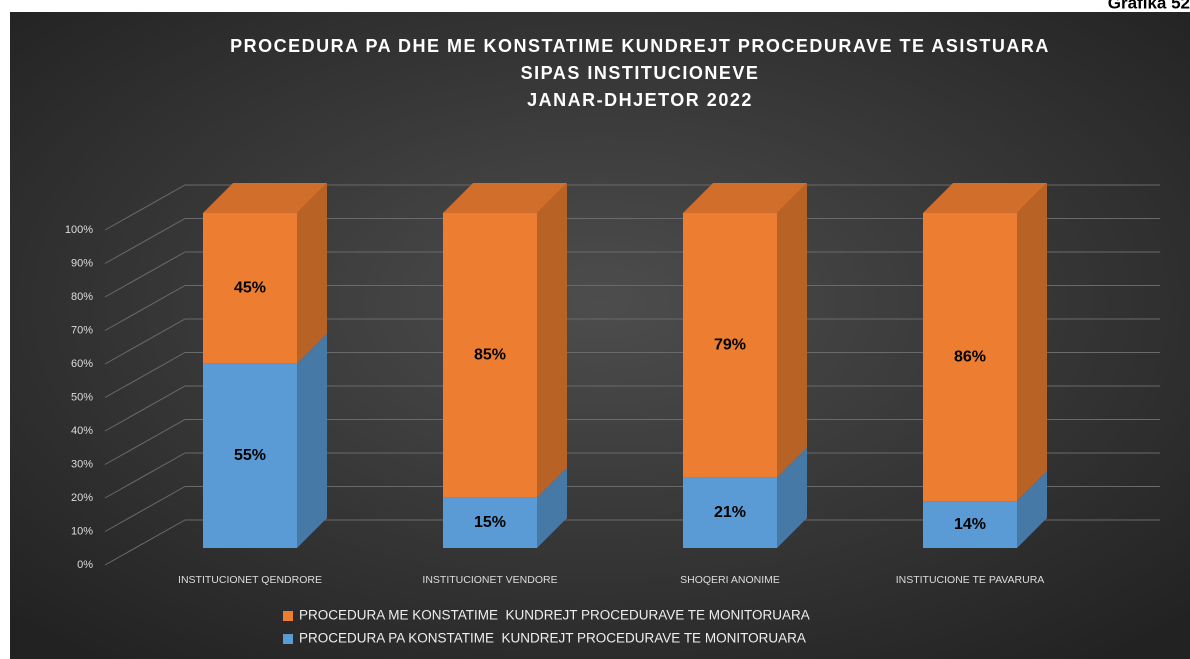 This screenshot has height=659, width=1190. What do you see at coordinates (82, 531) in the screenshot?
I see `y-tick-label: 10%` at bounding box center [82, 531].